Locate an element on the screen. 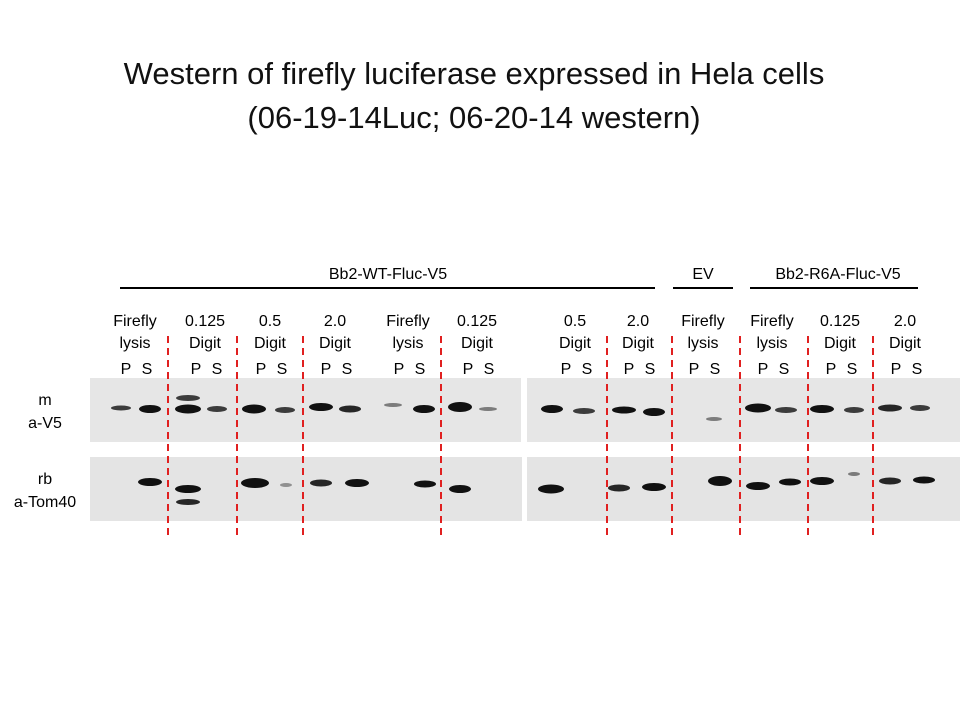 This screenshot has width=960, height=720. group-label: EV is located at coordinates (703, 274).